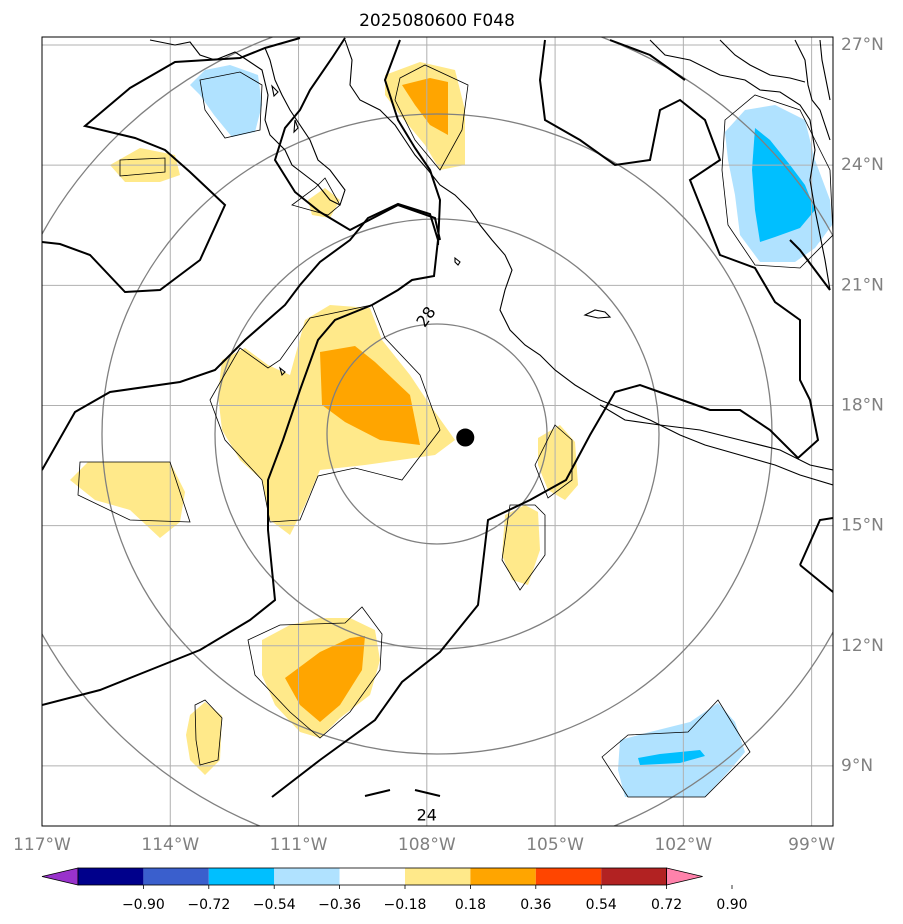 The image size is (903, 924). Describe the element at coordinates (601, 905) in the screenshot. I see `colorbar-tick-label: 0.54` at that location.